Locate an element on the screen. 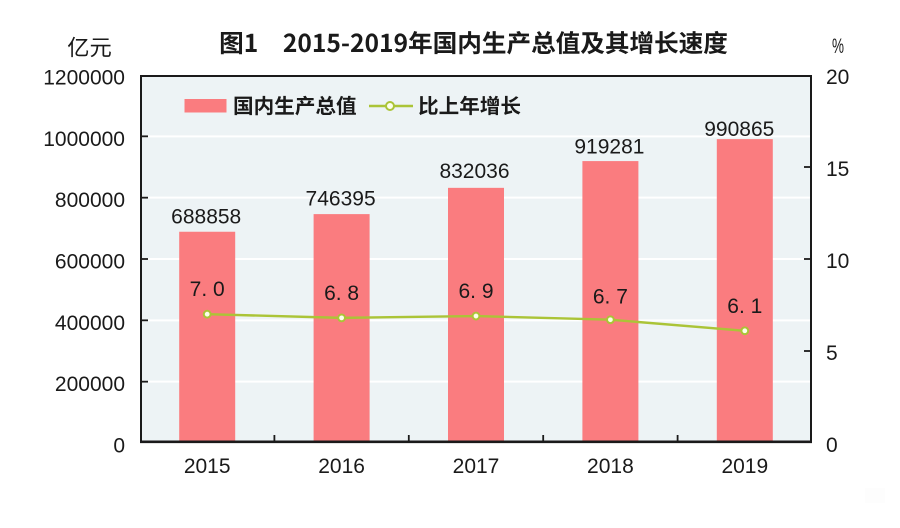  svg-text: 1000000 is located at coordinates (84, 139).